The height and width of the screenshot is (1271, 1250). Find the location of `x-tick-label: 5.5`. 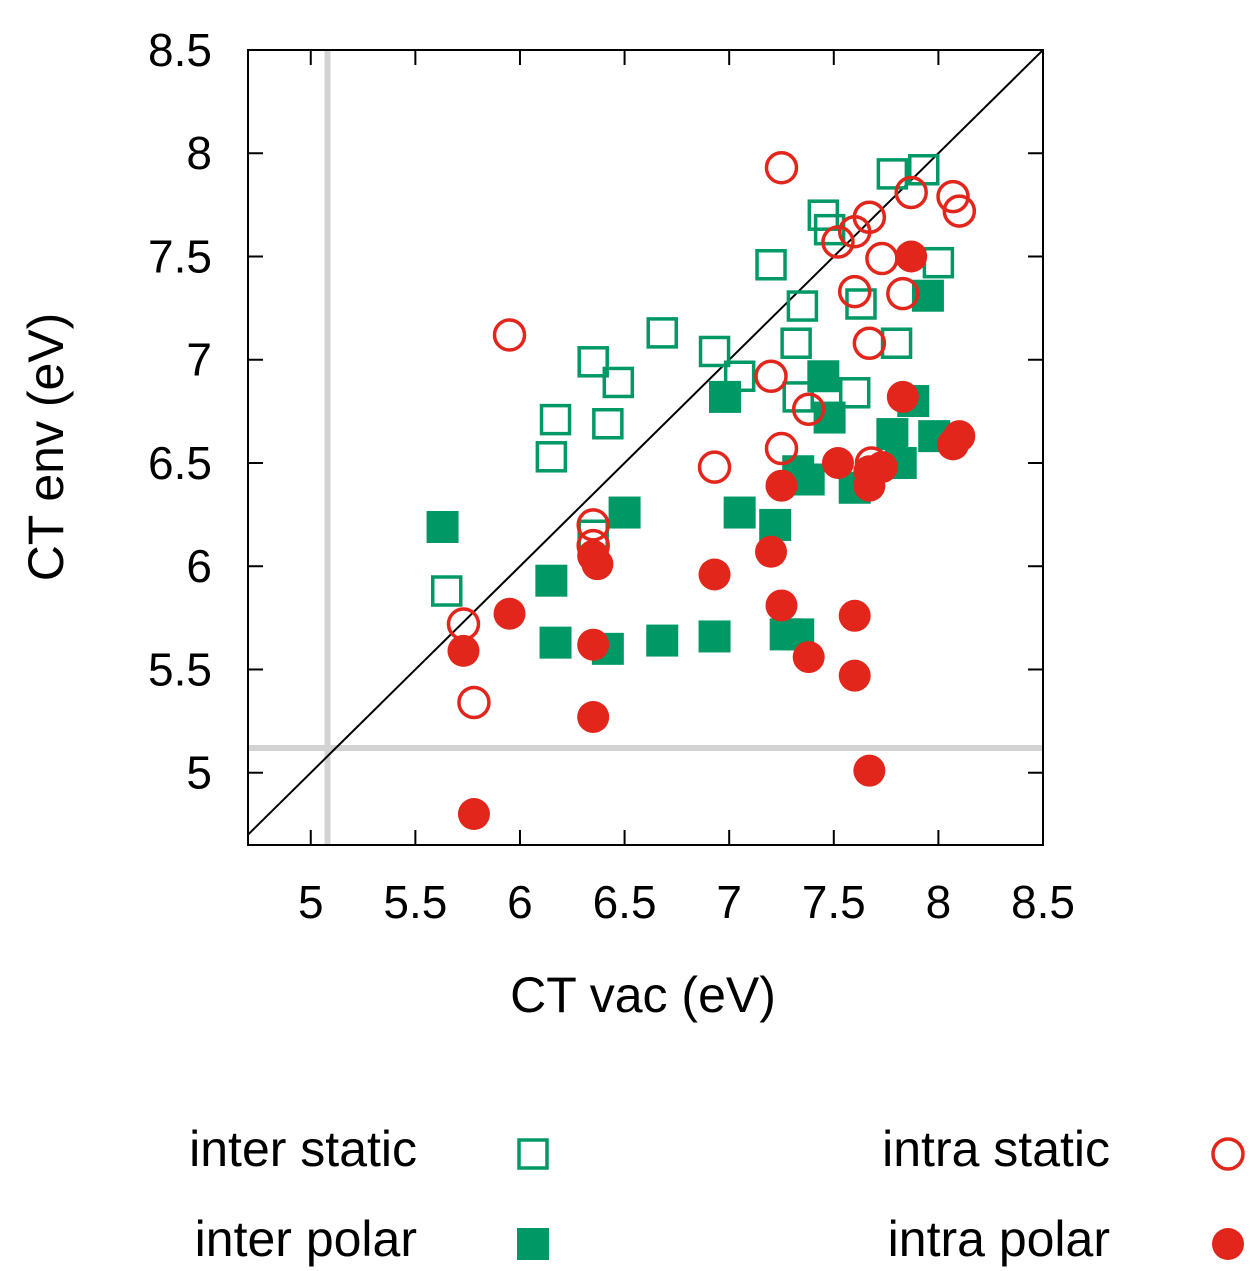

x-tick-label: 5.5 is located at coordinates (415, 902).